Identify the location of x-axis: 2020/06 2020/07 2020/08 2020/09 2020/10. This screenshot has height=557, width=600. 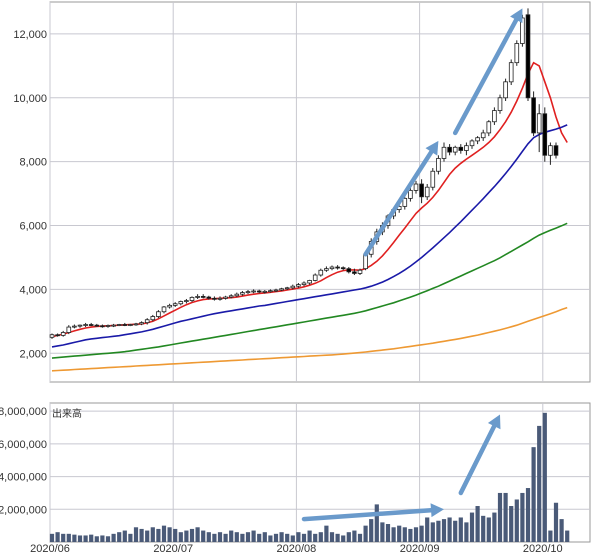
(296, 549).